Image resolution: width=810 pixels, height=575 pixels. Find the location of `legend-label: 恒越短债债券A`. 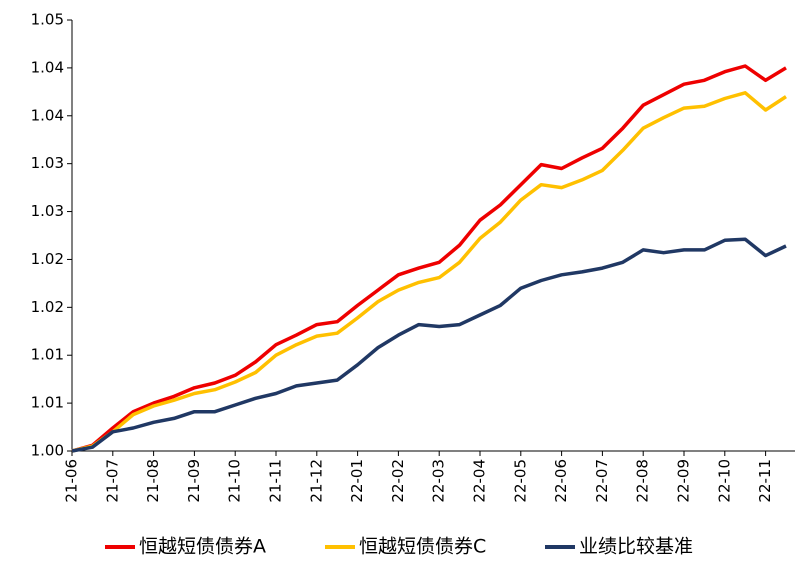

legend-label: 恒越短债债券A is located at coordinates (202, 547).